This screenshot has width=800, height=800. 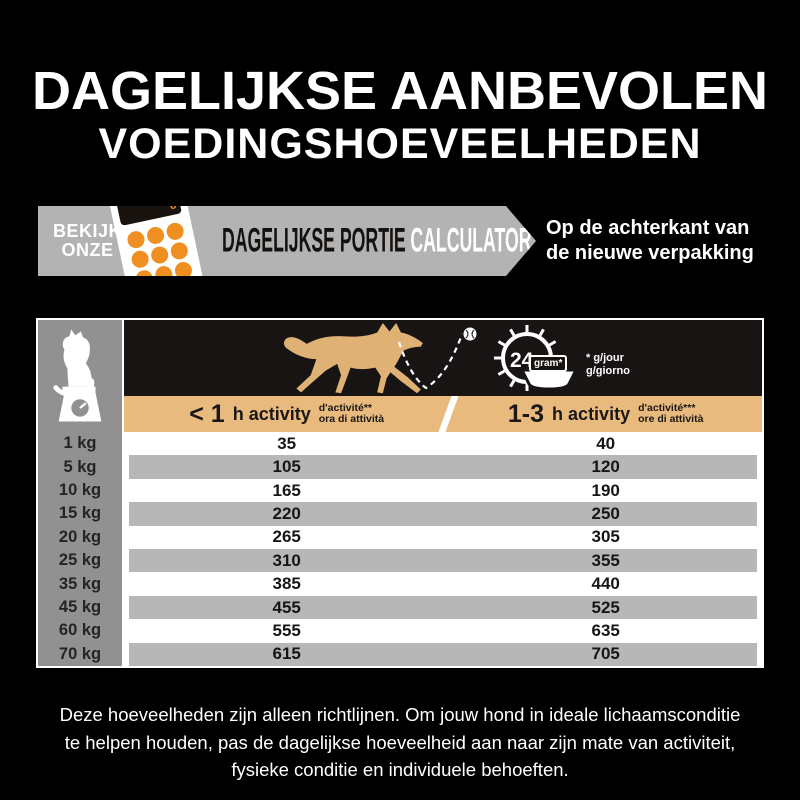 I want to click on weight-label: 35 kg, so click(x=80, y=583).